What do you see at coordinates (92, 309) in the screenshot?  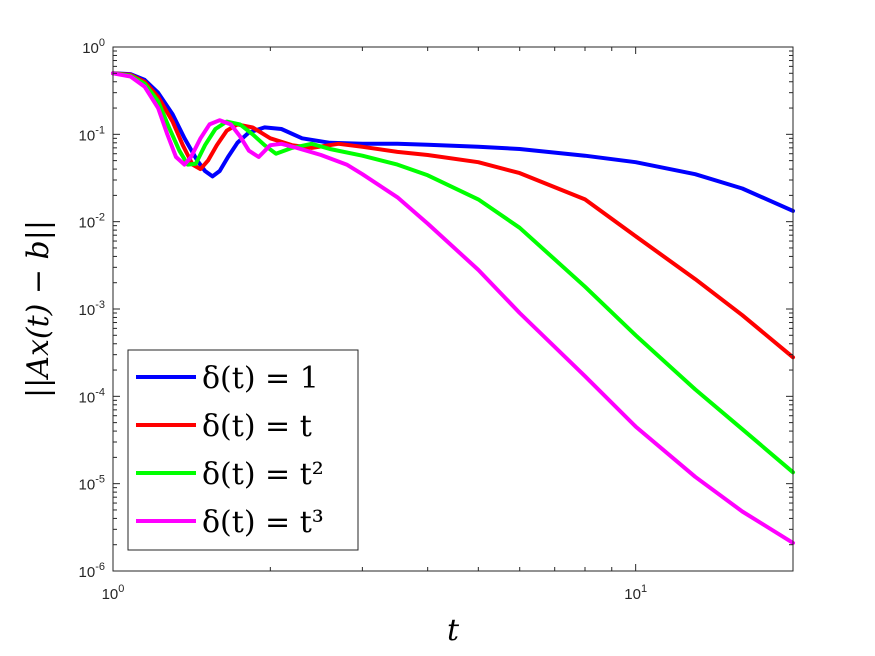 I see `y-tick-label-3: 10⁻³` at bounding box center [92, 309].